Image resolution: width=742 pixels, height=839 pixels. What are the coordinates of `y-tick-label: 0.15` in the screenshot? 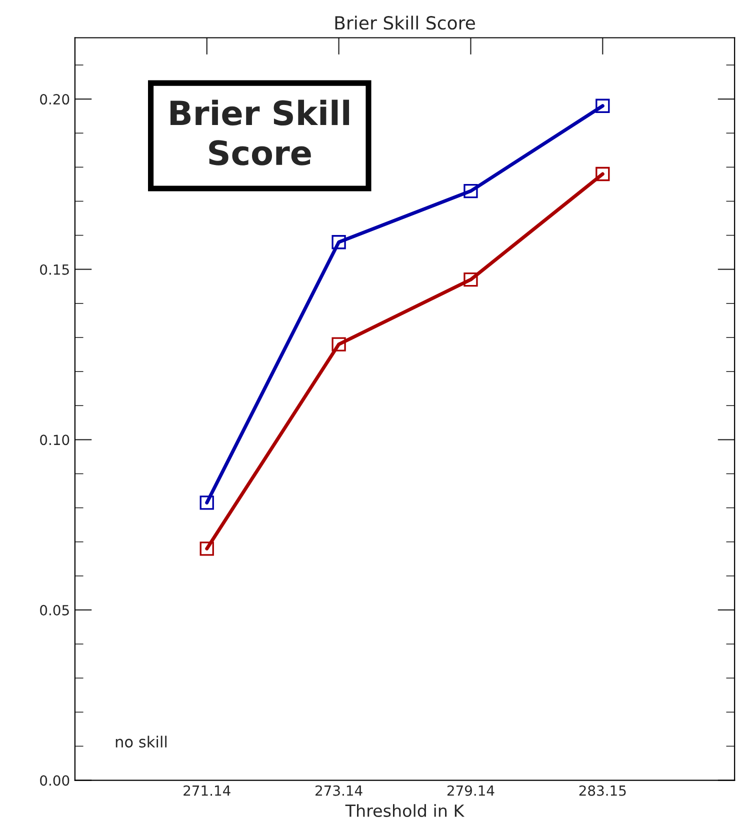 It's located at (54, 269).